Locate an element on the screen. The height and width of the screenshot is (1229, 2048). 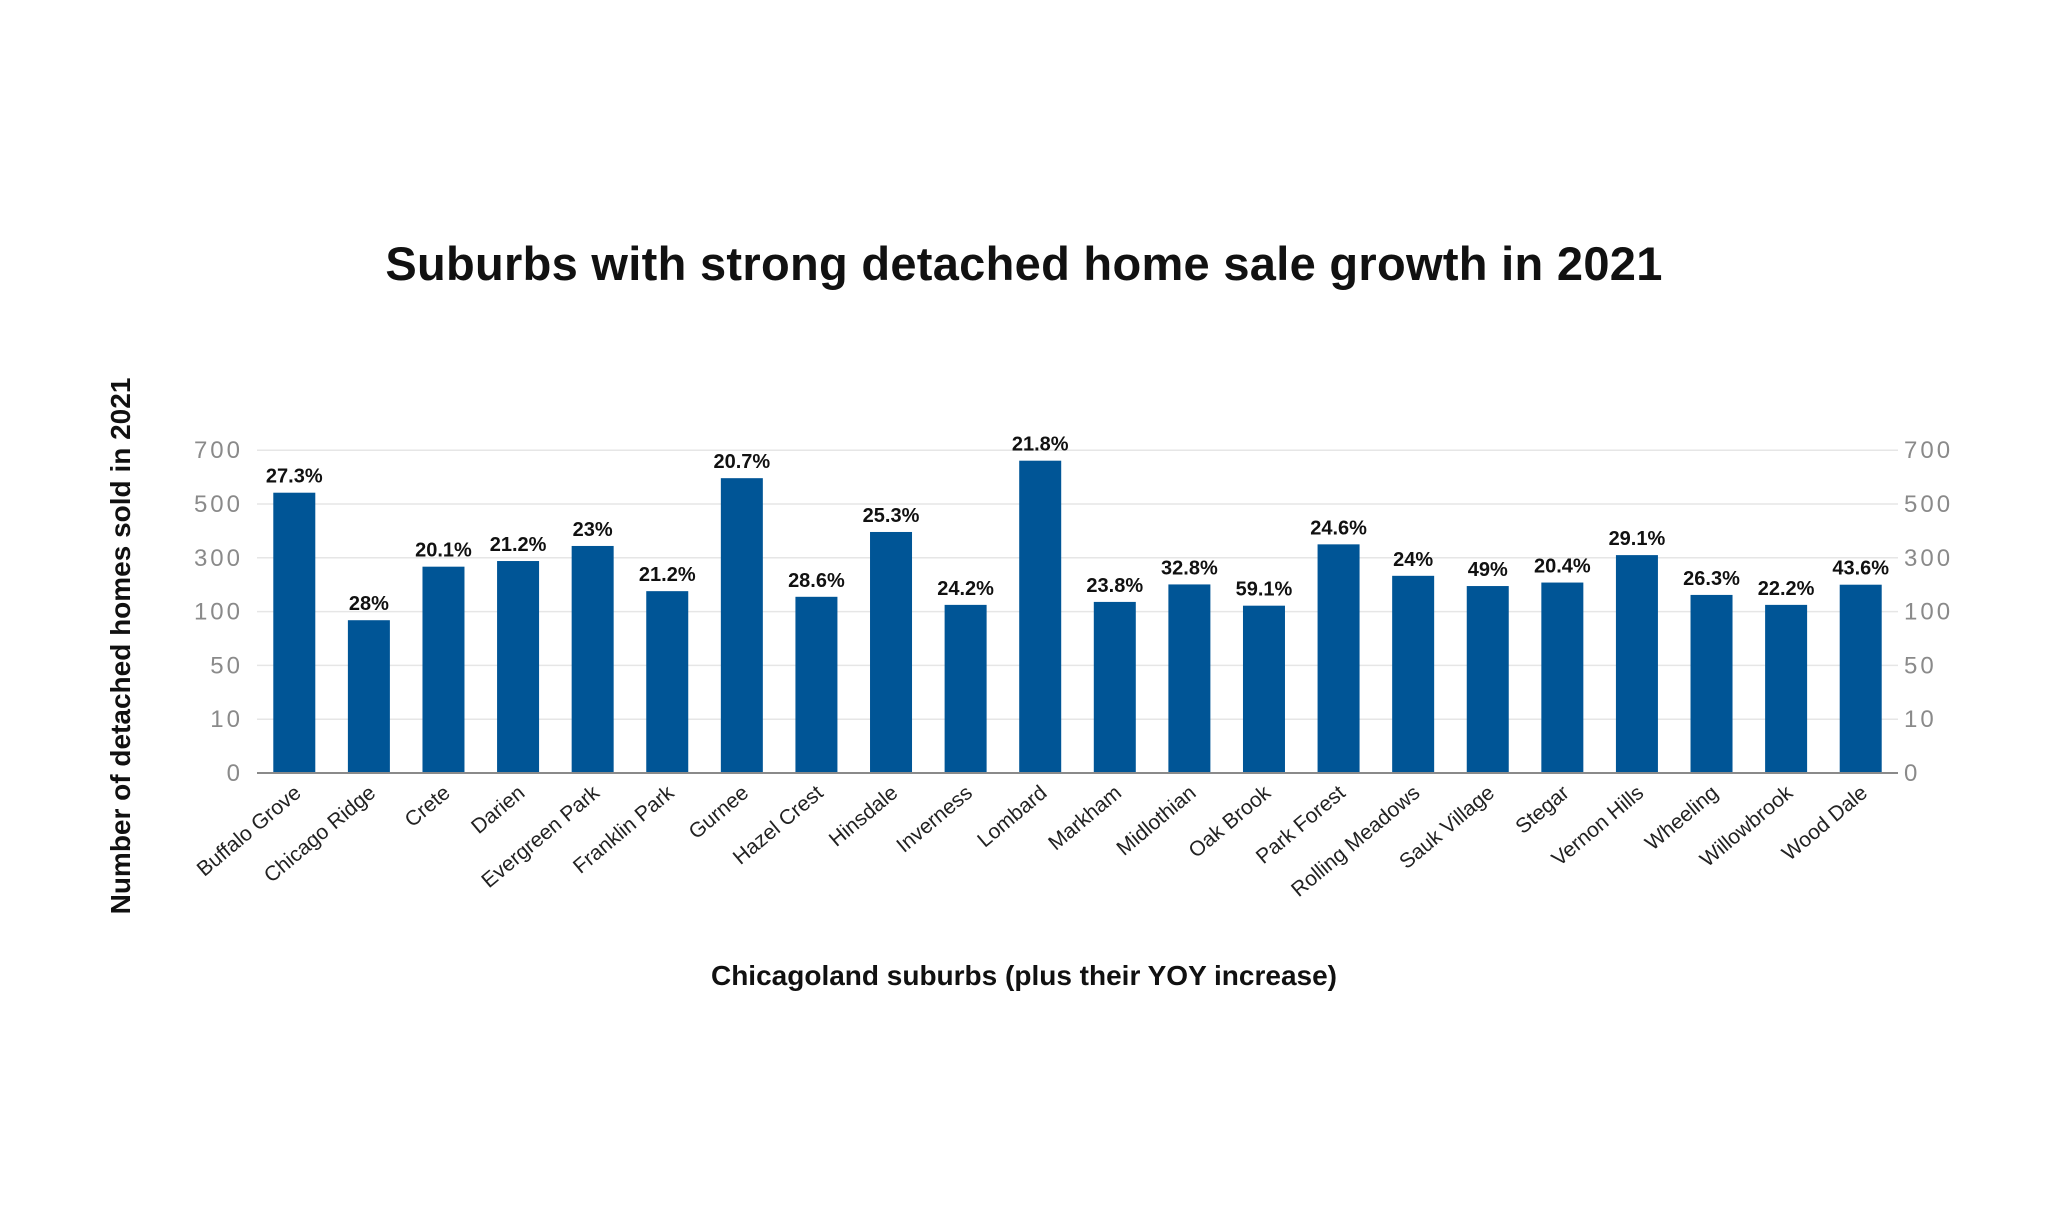
category-label: Darien is located at coordinates (498, 809).